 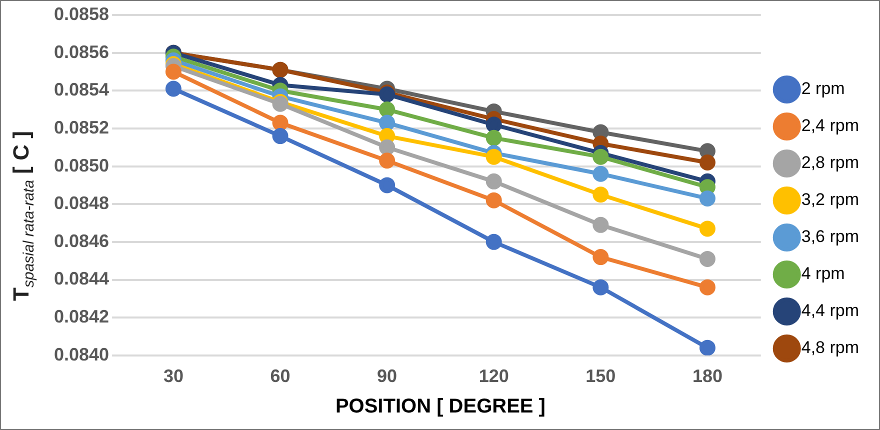 I want to click on y-tick-label: 0.0846, so click(x=82, y=240).